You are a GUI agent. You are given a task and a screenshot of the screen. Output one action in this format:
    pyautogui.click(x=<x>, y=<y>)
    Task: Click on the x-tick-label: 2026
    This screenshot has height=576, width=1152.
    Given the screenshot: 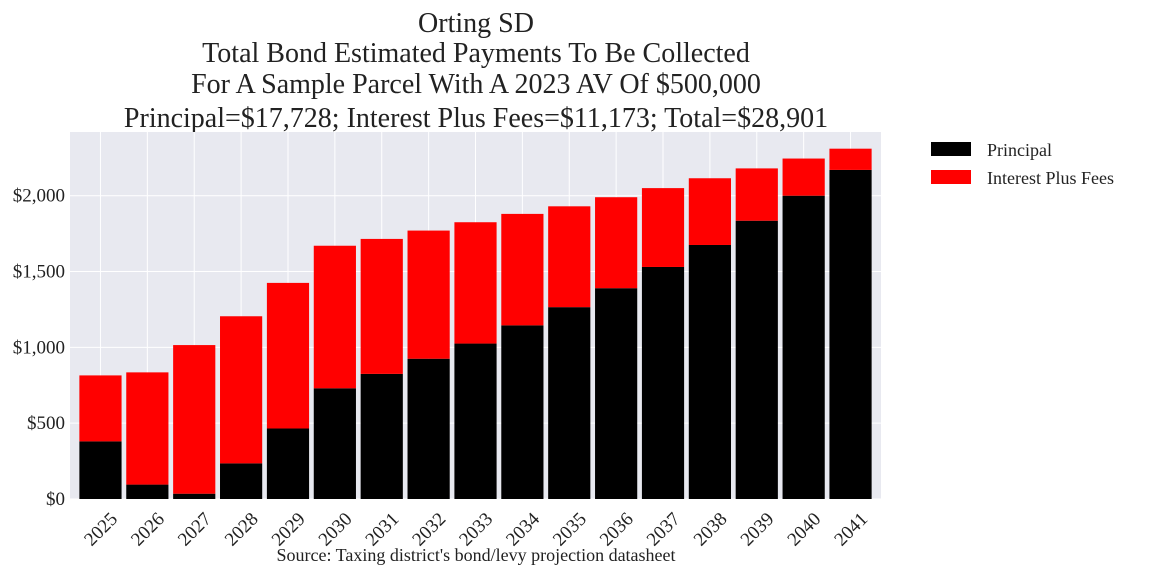 What is the action you would take?
    pyautogui.click(x=148, y=530)
    